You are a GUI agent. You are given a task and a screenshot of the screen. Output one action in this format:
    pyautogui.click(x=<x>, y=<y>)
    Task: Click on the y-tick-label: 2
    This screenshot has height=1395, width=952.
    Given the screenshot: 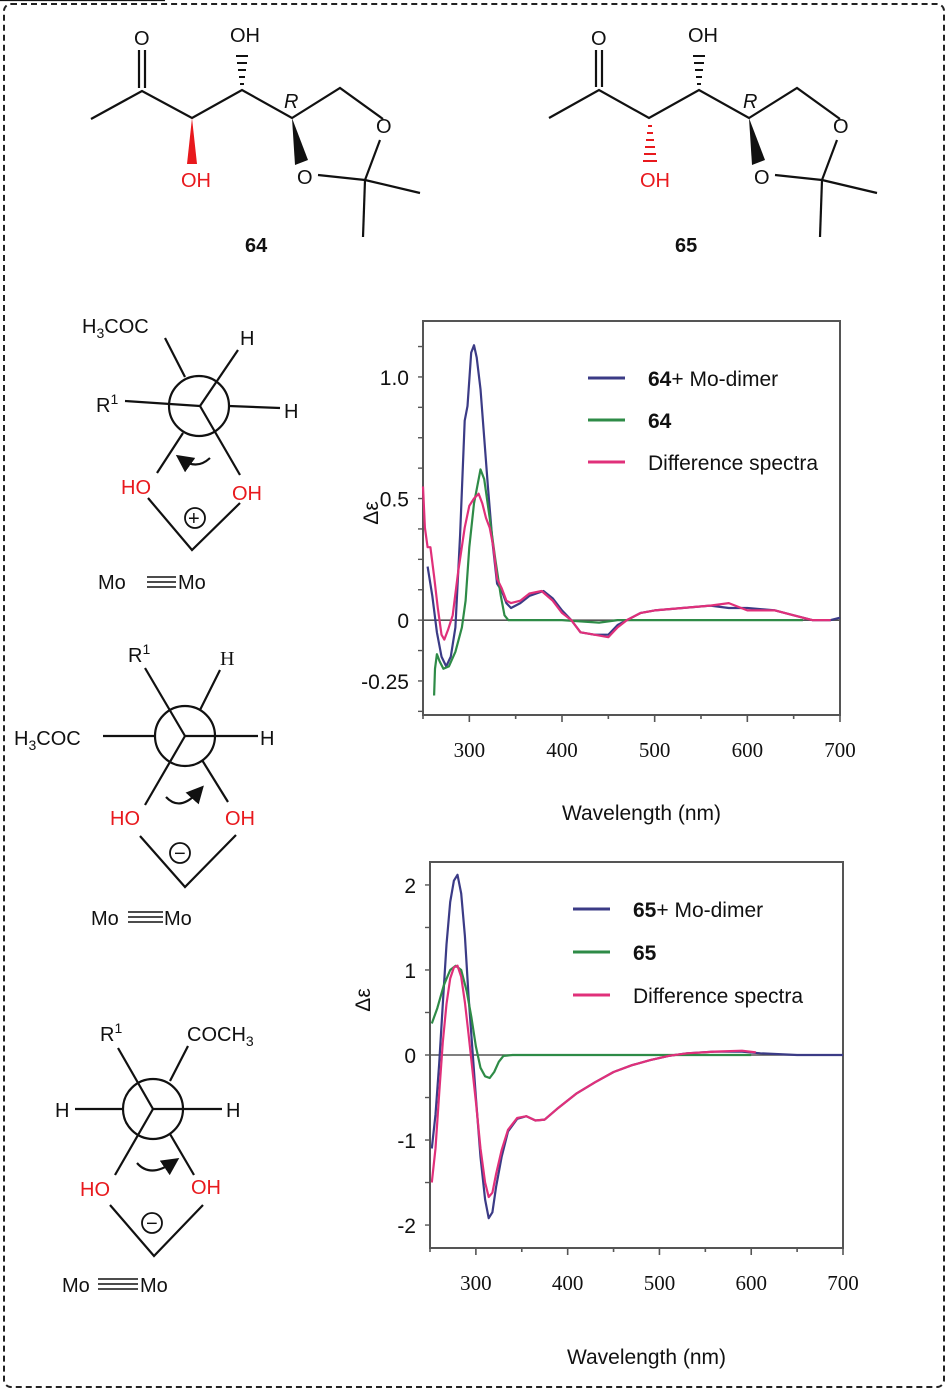 What is the action you would take?
    pyautogui.click(x=410, y=886)
    